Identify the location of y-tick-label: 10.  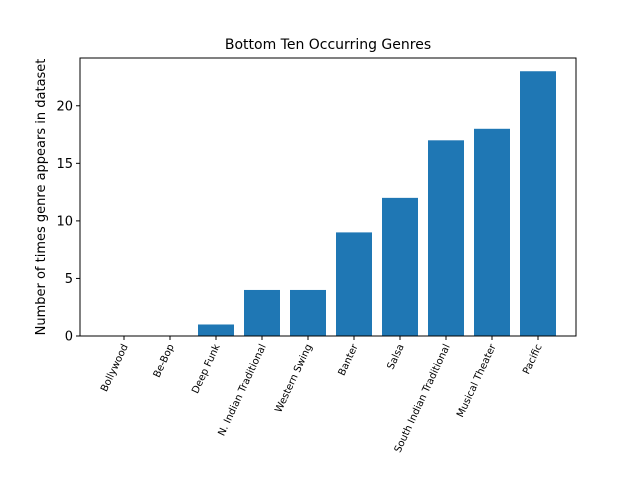
(64, 221).